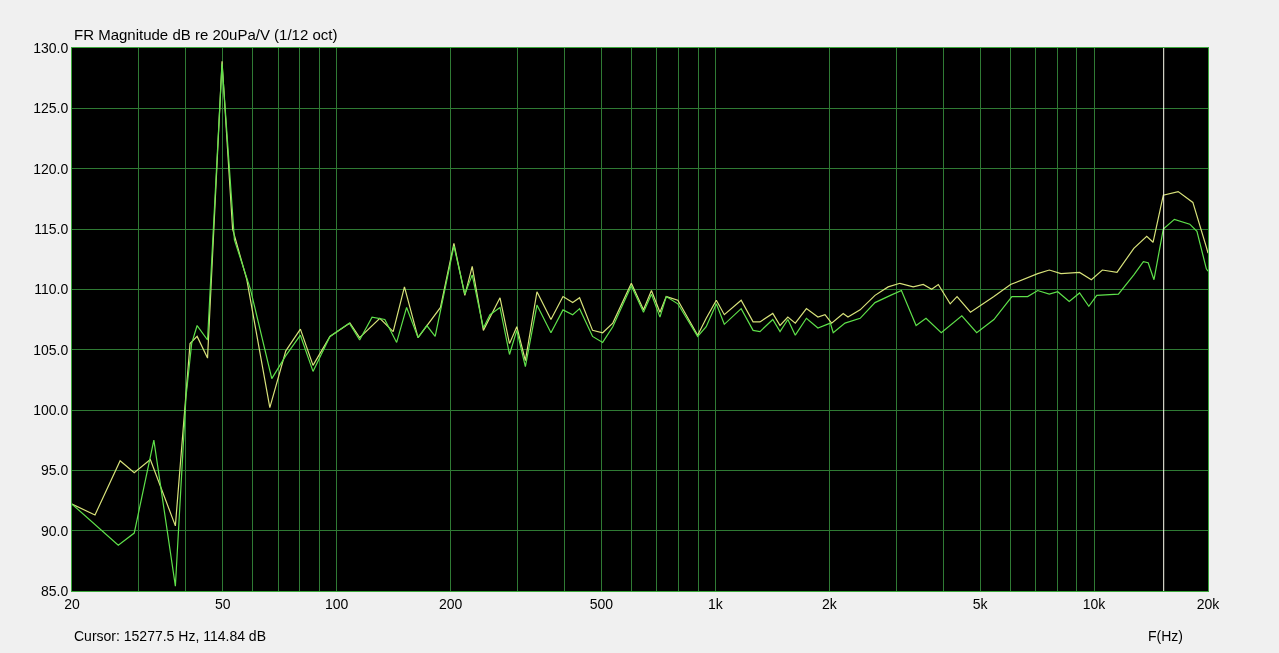 This screenshot has height=653, width=1279. I want to click on x-tick-label: 500, so click(601, 603).